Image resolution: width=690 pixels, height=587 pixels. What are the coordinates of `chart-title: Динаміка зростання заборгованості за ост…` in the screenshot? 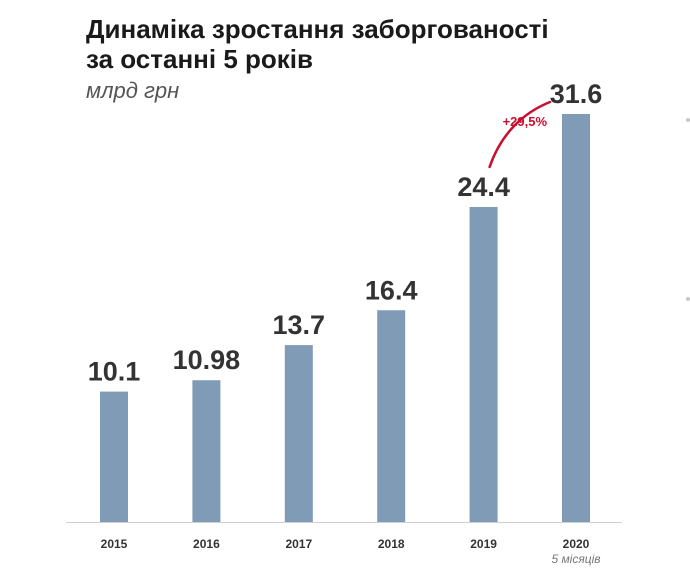 It's located at (317, 44).